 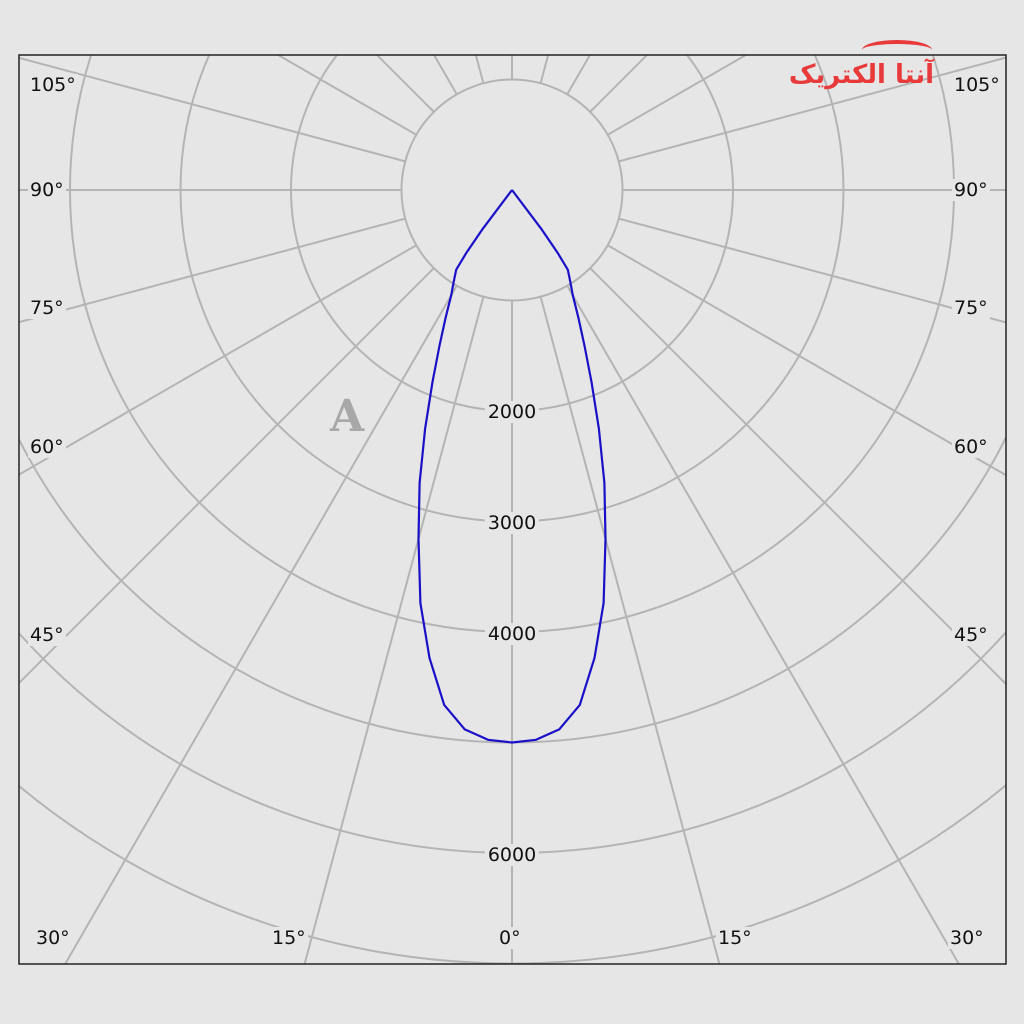 I want to click on angle-label-bottom-15-right: 15°, so click(x=735, y=938).